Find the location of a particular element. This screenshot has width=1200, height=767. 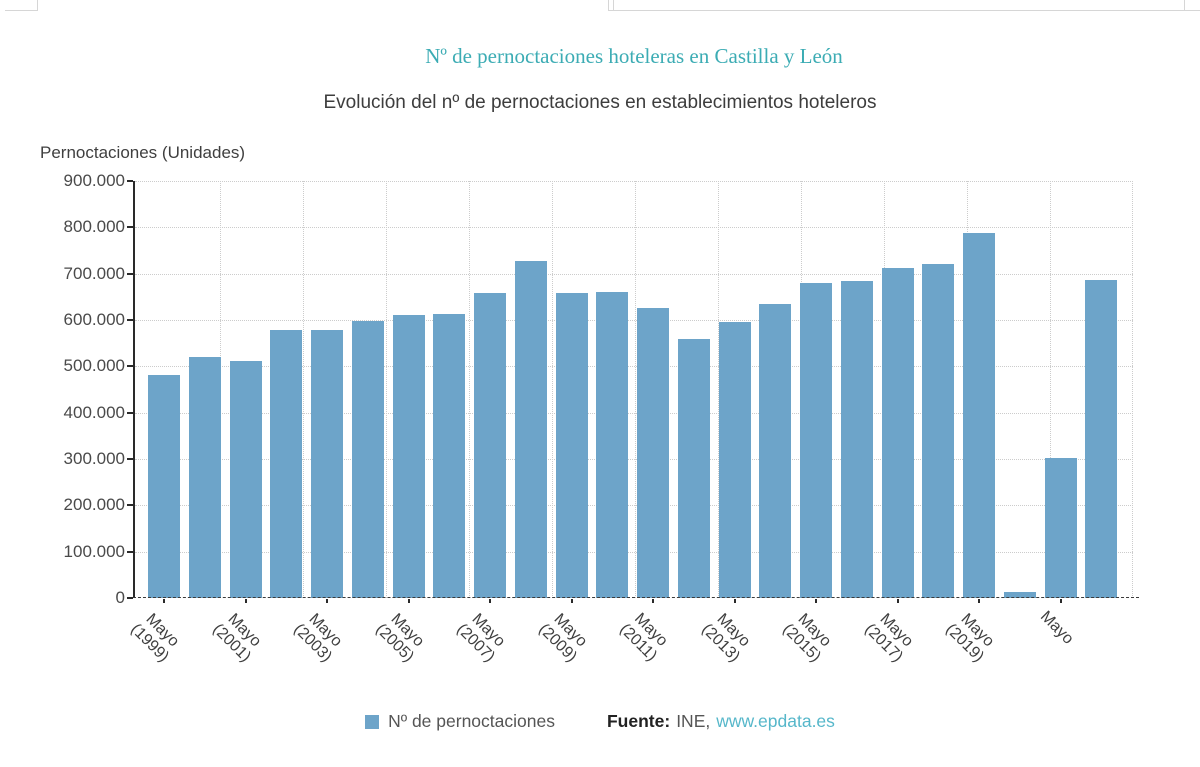

y-tick-label: 400.000 is located at coordinates (94, 412).